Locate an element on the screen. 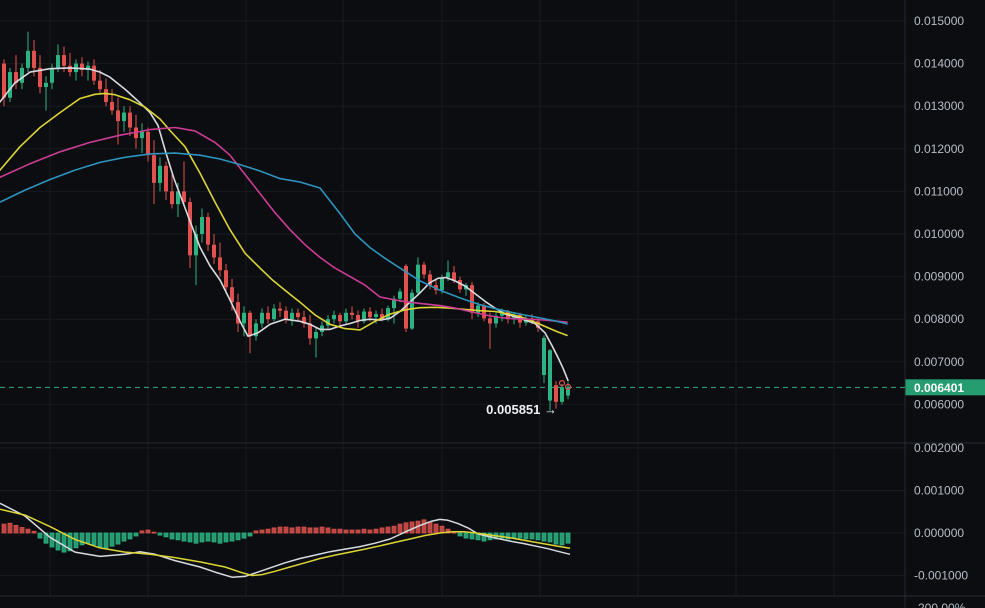  indicator-axis-label: 0.000000 is located at coordinates (939, 533).